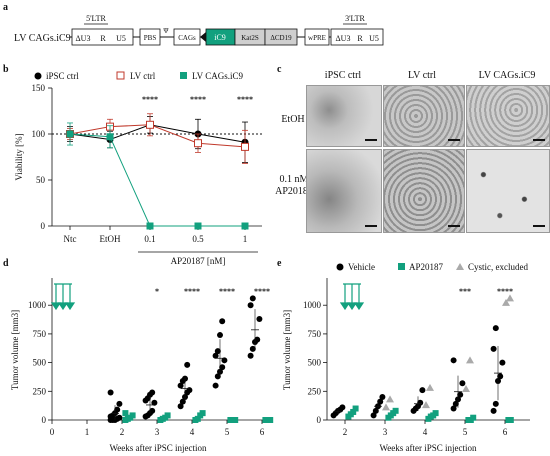 The image size is (550, 456). Describe the element at coordinates (361, 267) in the screenshot. I see `legend-vehicle-label: Vehicle` at that location.